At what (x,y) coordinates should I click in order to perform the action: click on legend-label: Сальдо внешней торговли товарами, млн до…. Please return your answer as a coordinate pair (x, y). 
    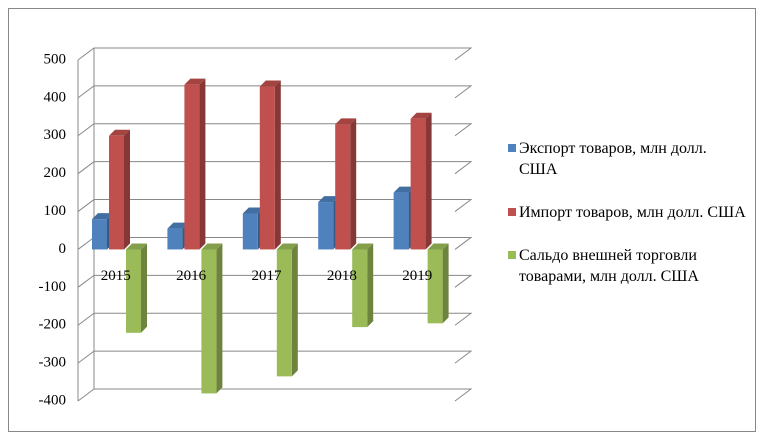
    Looking at the image, I should click on (609, 266).